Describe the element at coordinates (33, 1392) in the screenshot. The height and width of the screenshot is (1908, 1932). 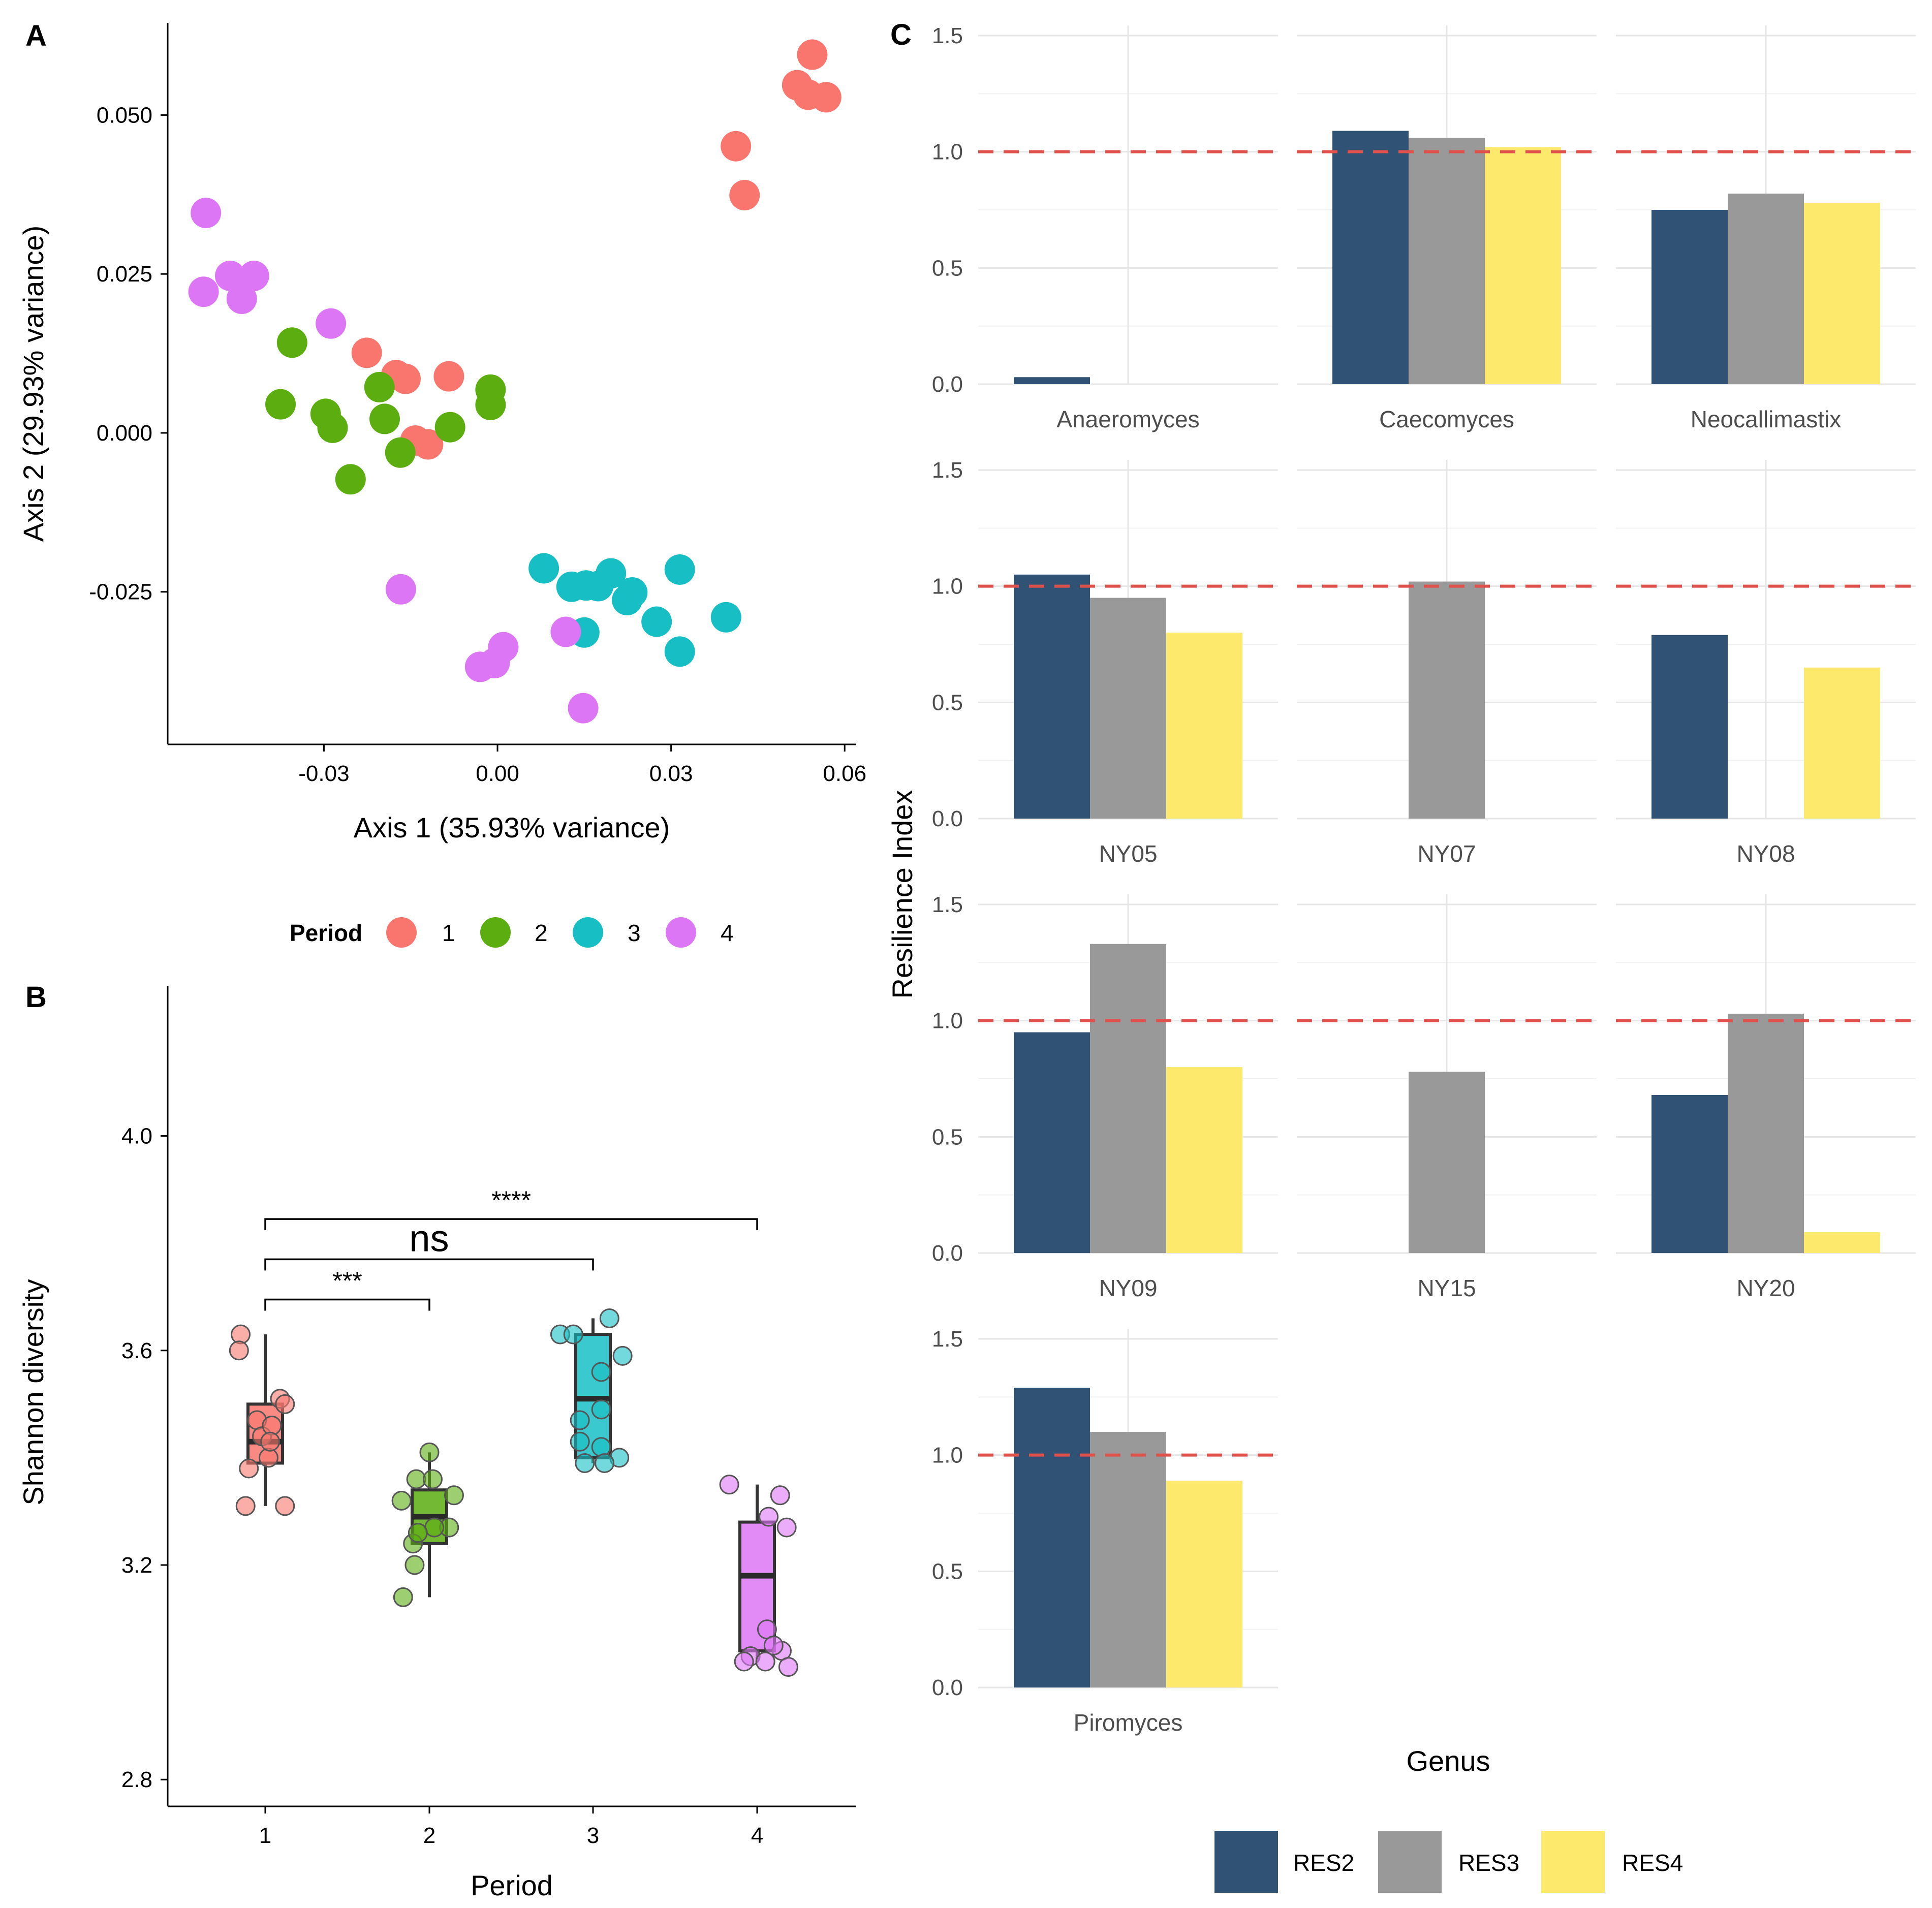
I see `panel-b-y-label: Shannon diversity` at that location.